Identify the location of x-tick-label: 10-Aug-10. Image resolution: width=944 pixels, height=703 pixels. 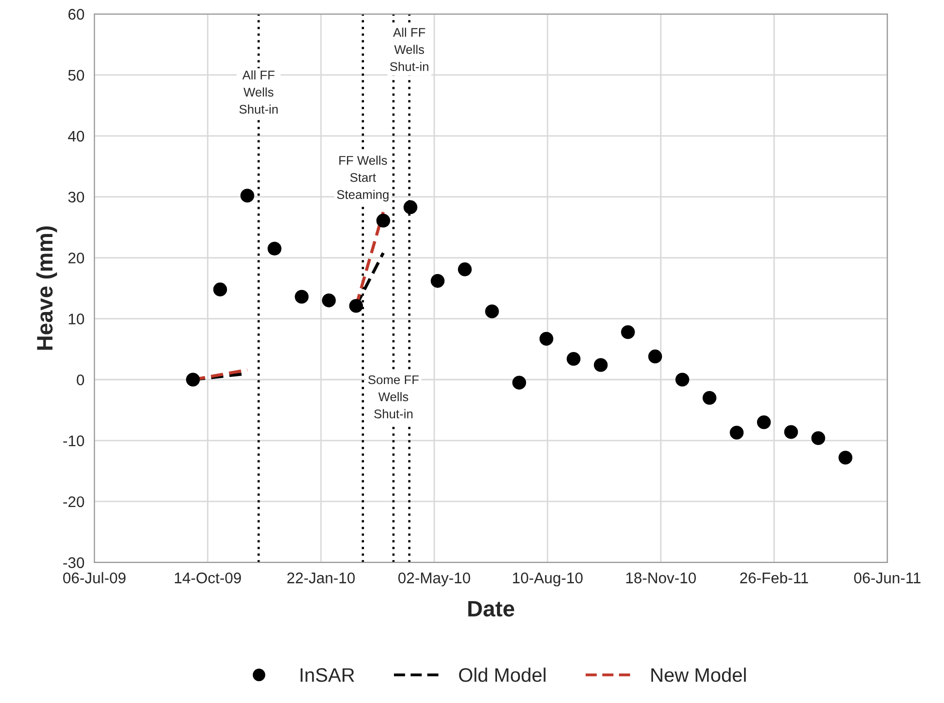
(548, 579).